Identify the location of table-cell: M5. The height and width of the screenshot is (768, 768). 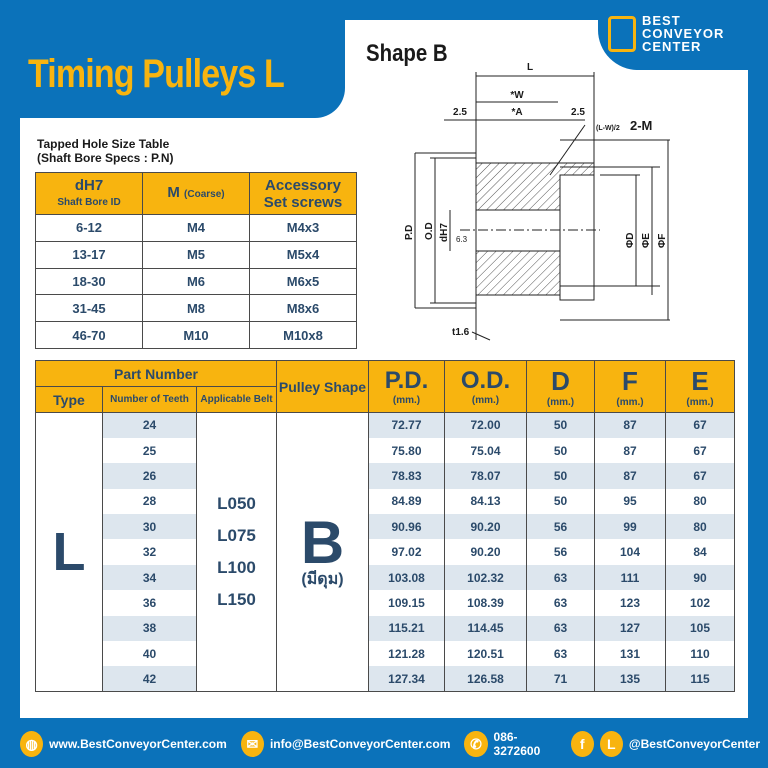
(196, 254).